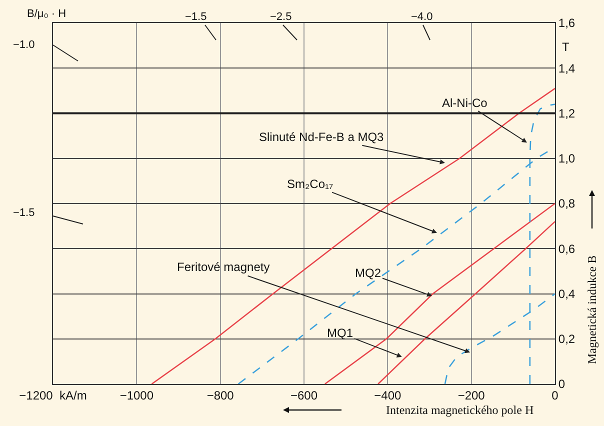 The width and height of the screenshot is (604, 426). I want to click on x-axis-title: Intenzita magnetického pole H, so click(460, 410).